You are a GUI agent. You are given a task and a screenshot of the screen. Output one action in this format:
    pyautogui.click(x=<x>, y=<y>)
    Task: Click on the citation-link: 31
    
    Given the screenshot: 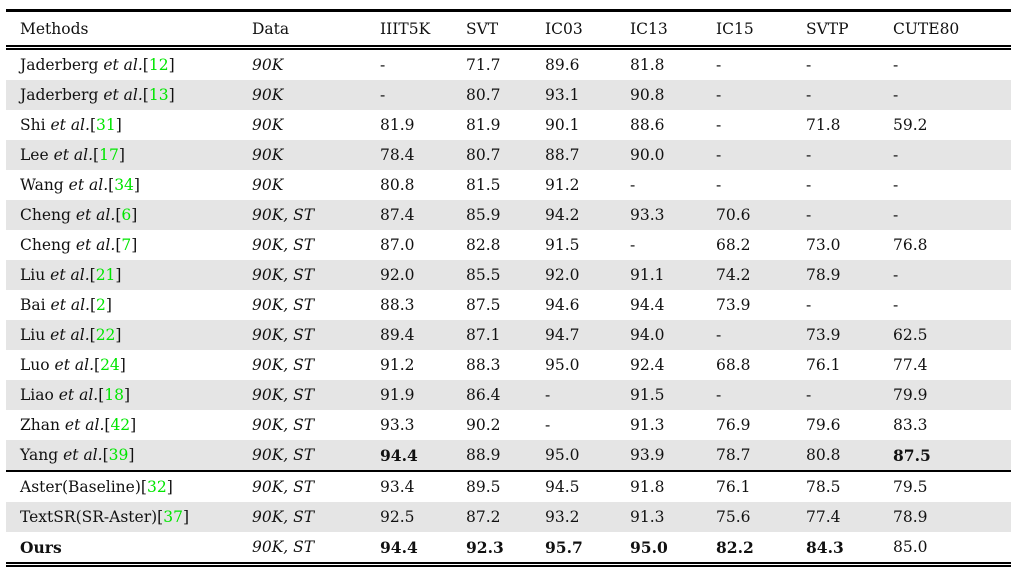 What is the action you would take?
    pyautogui.click(x=106, y=125)
    